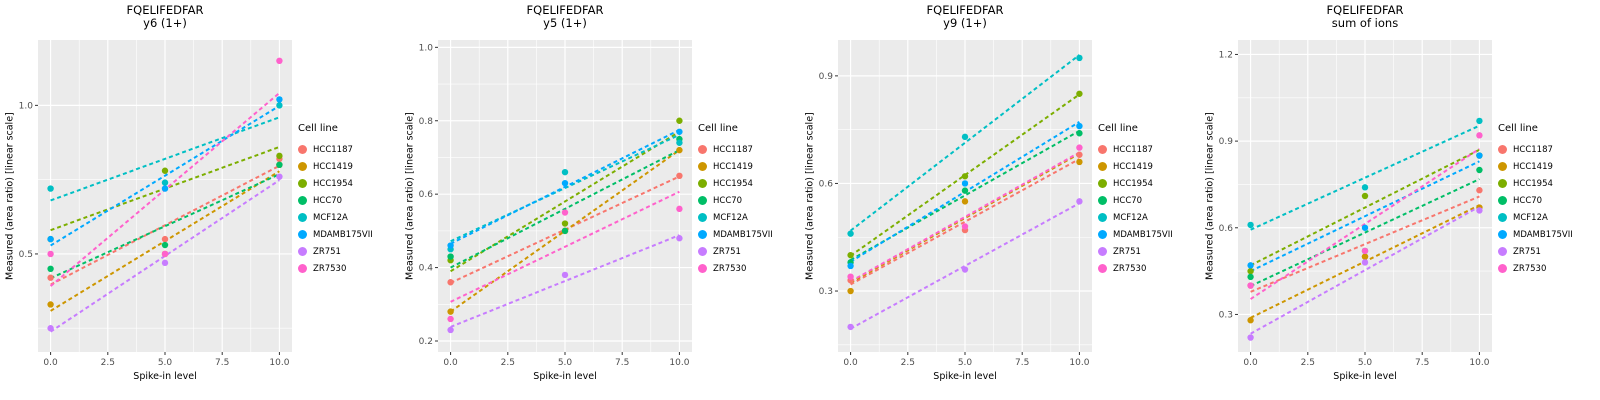 Image resolution: width=1600 pixels, height=400 pixels. Describe the element at coordinates (728, 200) in the screenshot. I see `legend-item-label: HCC70` at that location.